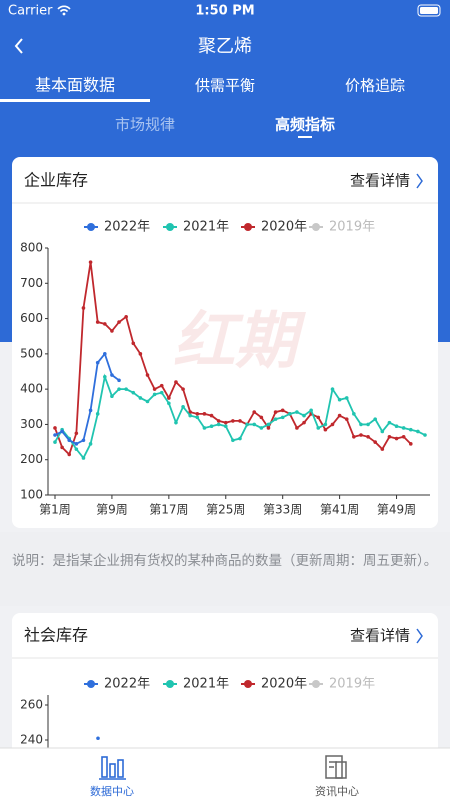  What do you see at coordinates (31, 248) in the screenshot?
I see `y-tick-label: 800` at bounding box center [31, 248].